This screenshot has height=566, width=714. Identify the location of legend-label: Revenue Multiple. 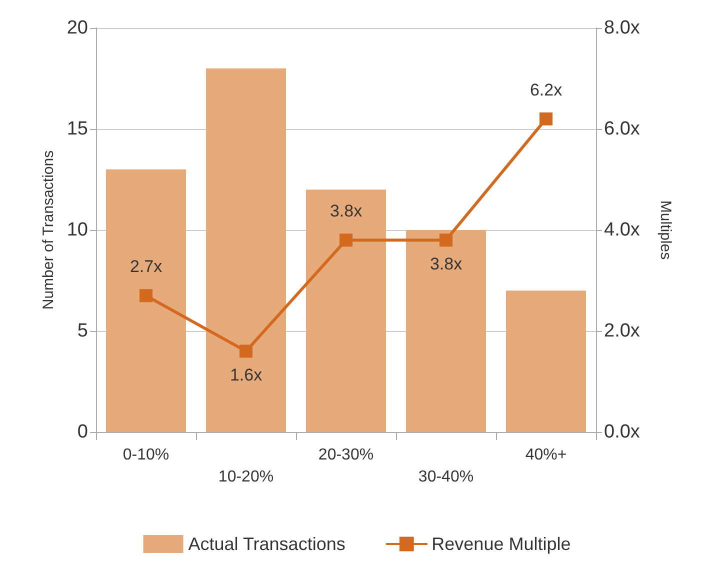
(501, 544).